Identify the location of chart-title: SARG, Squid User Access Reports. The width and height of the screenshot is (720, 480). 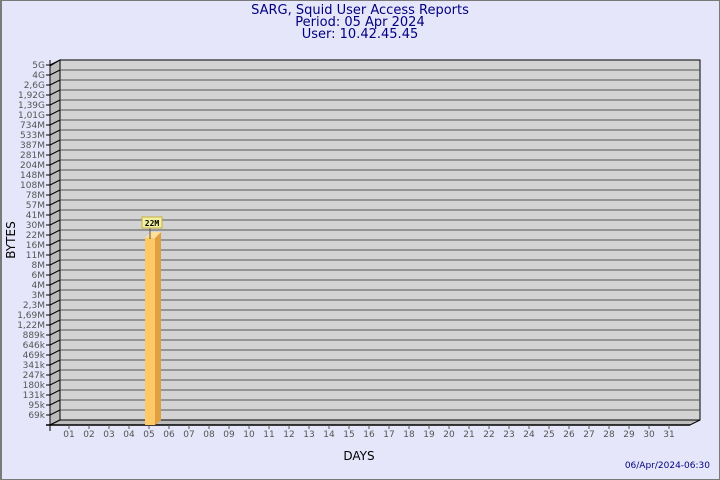
(360, 10).